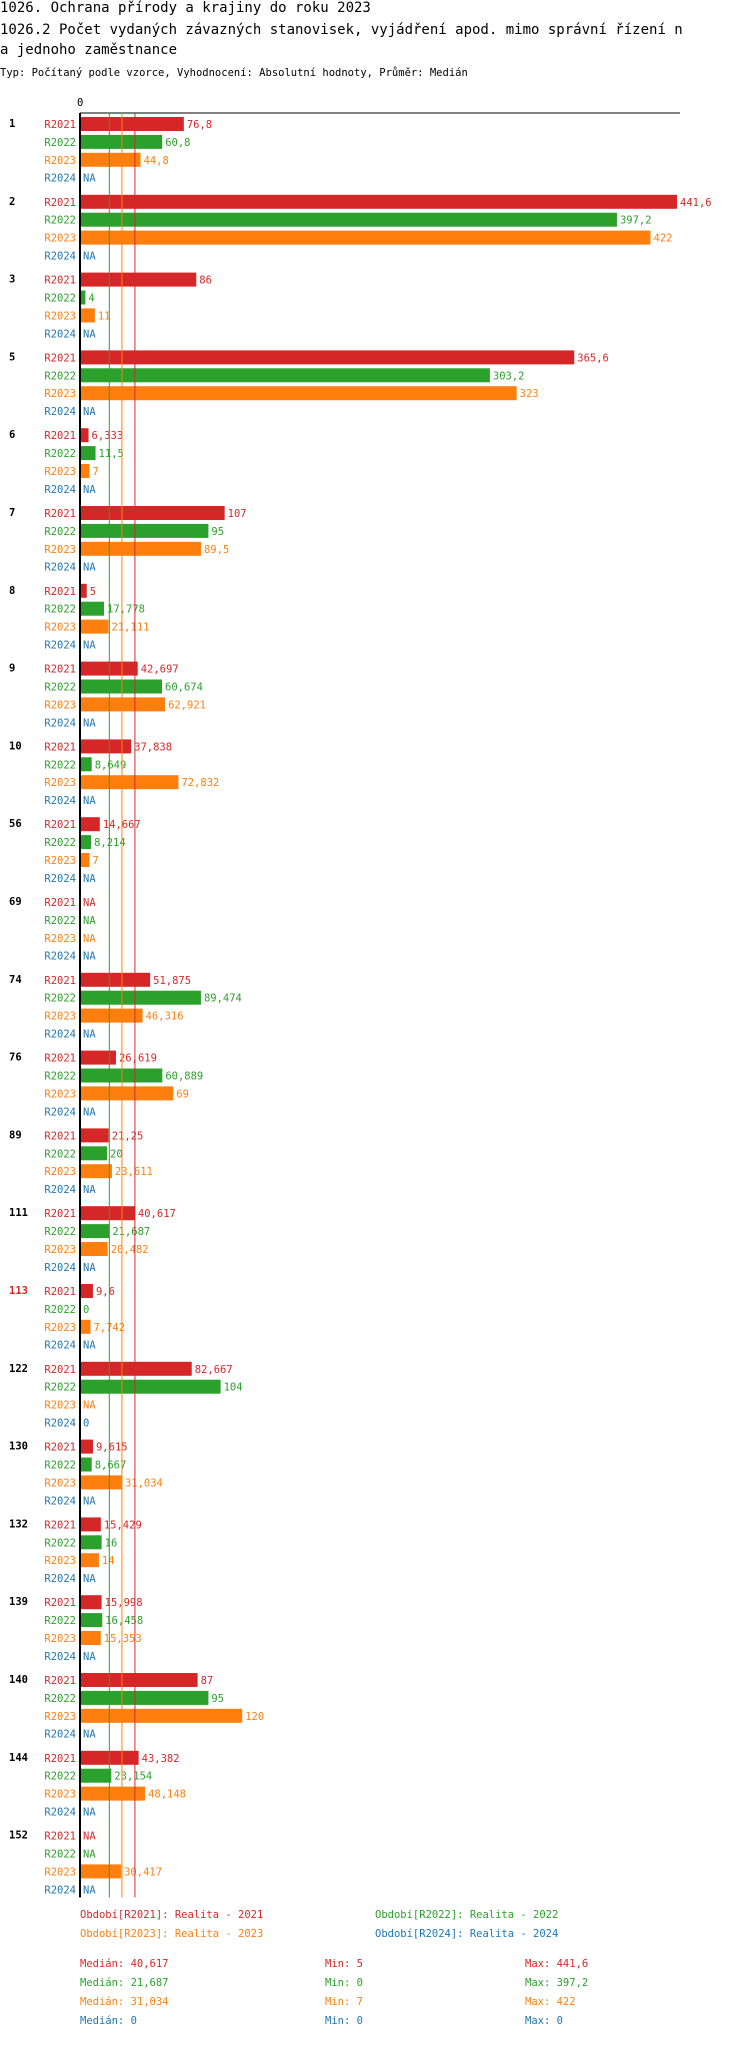  I want to click on series-label-144-R2021: R2021, so click(60, 1759).